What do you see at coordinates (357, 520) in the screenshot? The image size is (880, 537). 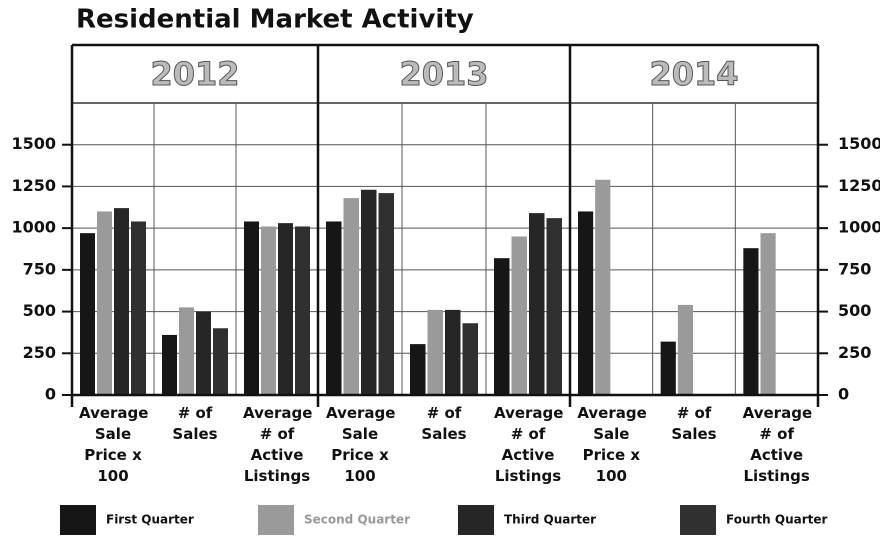 I see `legend-label: Second Quarter` at bounding box center [357, 520].